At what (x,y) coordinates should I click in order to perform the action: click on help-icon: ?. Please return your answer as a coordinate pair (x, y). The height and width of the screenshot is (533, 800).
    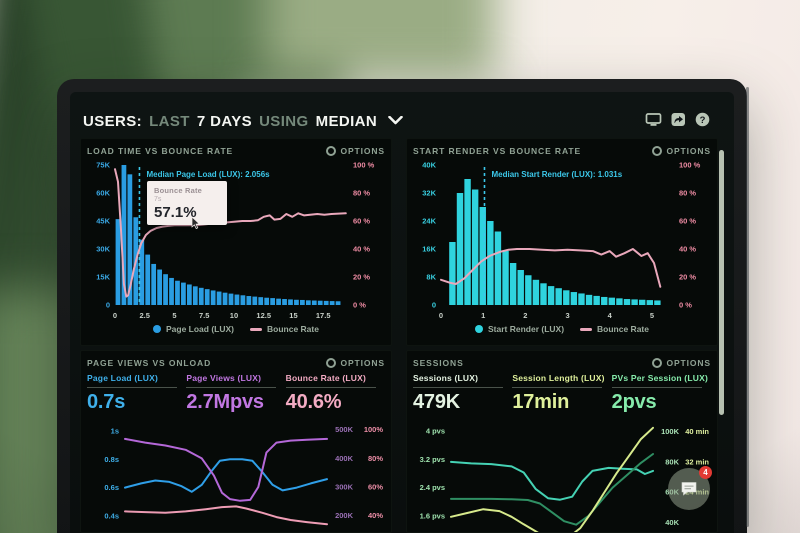
    Looking at the image, I should click on (702, 122).